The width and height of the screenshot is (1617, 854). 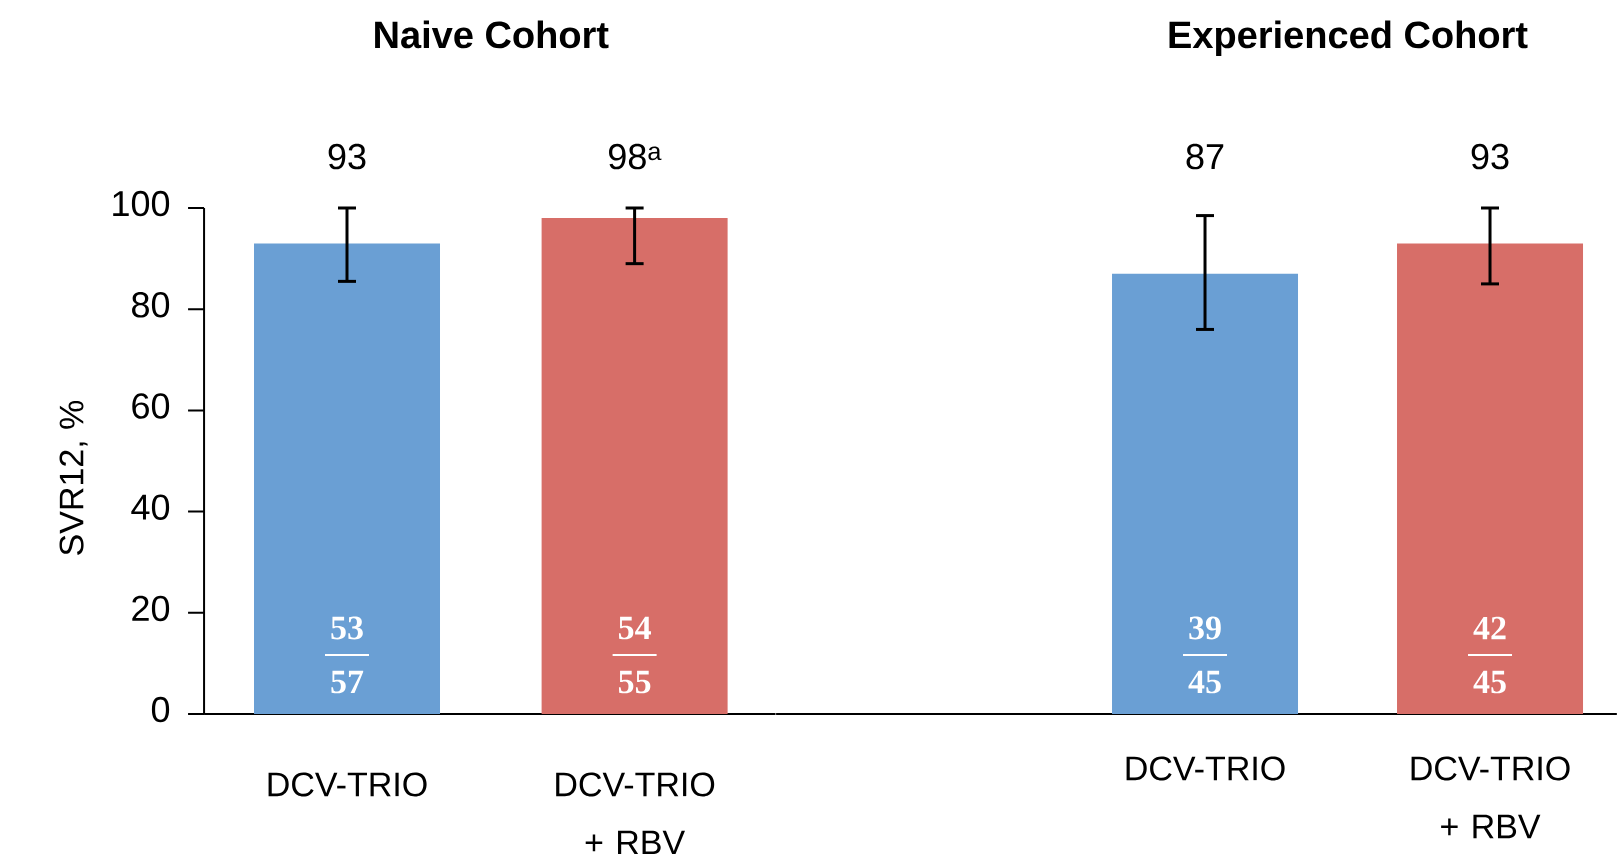 What do you see at coordinates (635, 156) in the screenshot?
I see `data-label: 98$^{a}$` at bounding box center [635, 156].